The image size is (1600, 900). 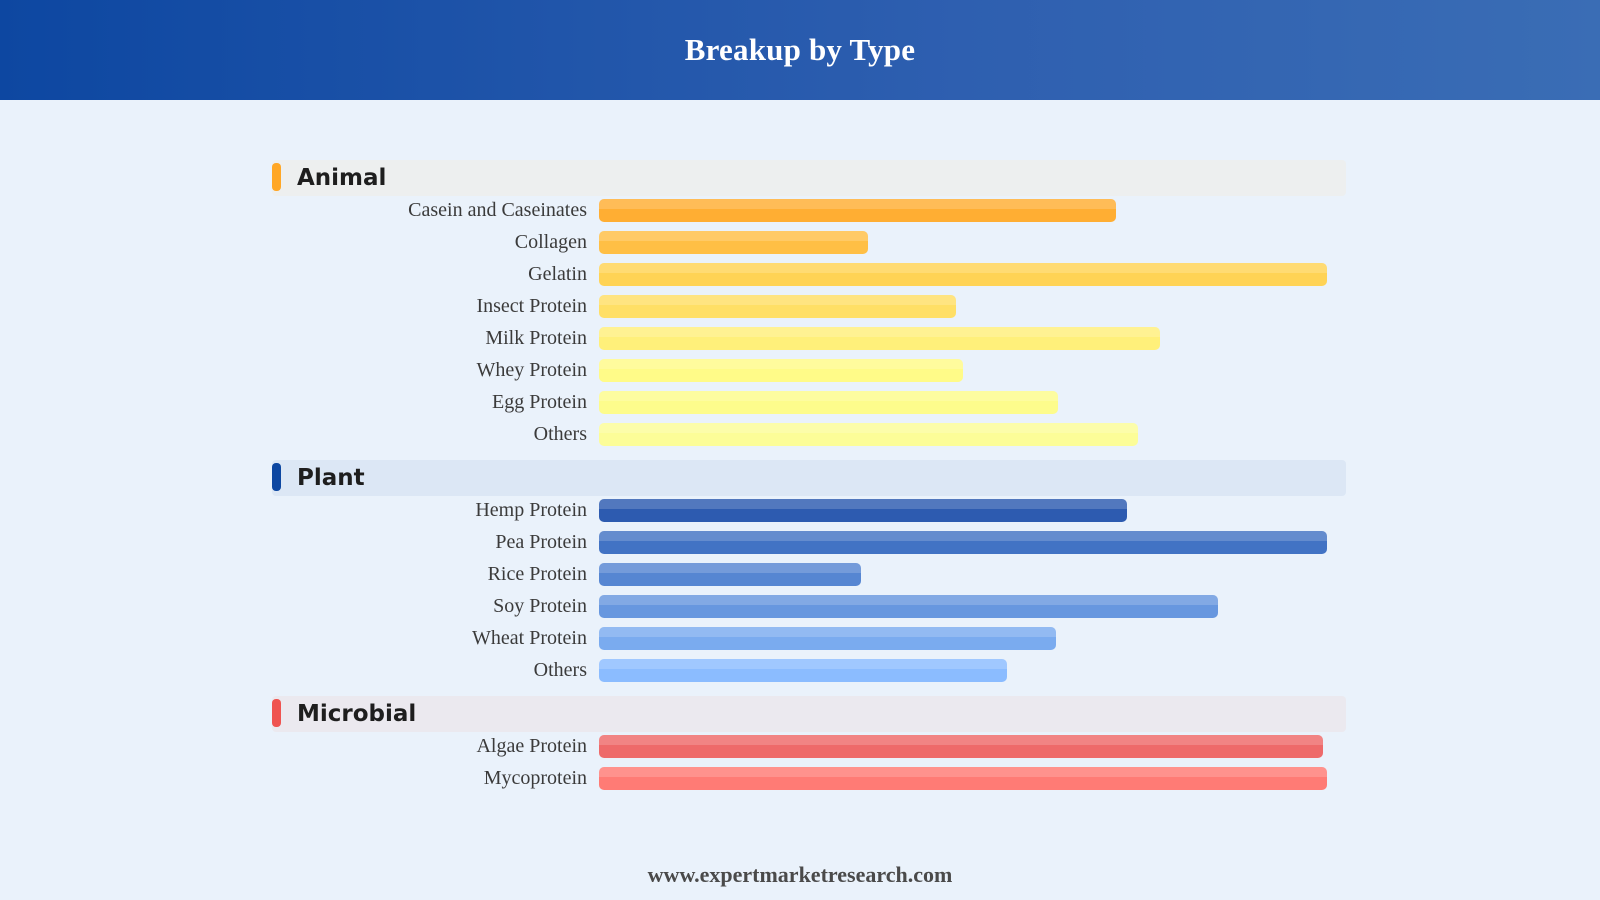 What do you see at coordinates (536, 338) in the screenshot?
I see `category-label-animal-milk-protein: Milk Protein` at bounding box center [536, 338].